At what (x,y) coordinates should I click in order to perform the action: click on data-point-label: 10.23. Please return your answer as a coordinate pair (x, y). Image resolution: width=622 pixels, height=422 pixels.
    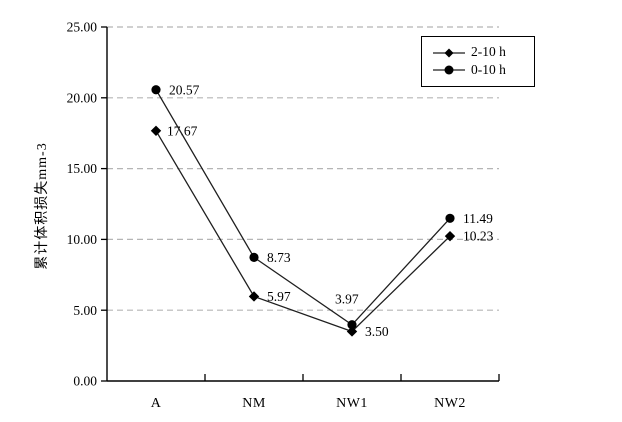
    Looking at the image, I should click on (478, 236).